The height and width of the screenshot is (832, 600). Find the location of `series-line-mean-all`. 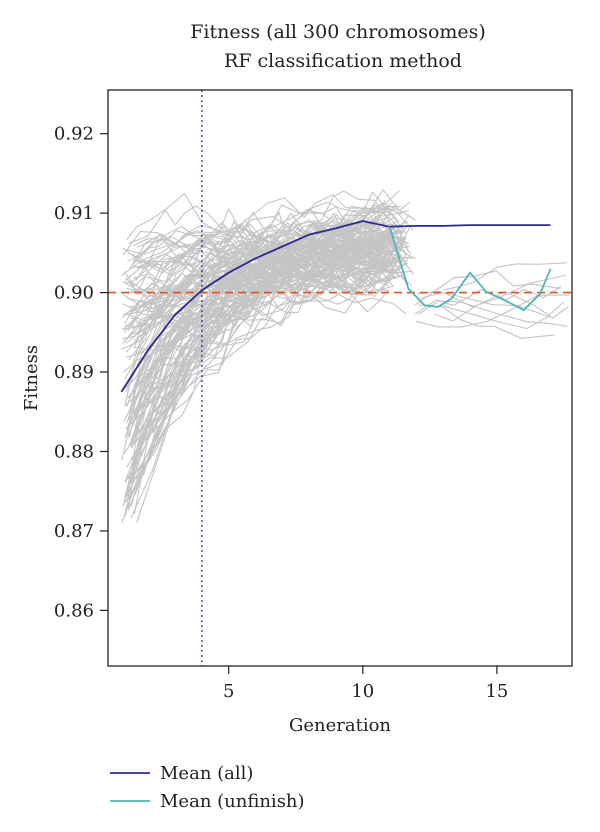

series-line-mean-all is located at coordinates (335, 306).